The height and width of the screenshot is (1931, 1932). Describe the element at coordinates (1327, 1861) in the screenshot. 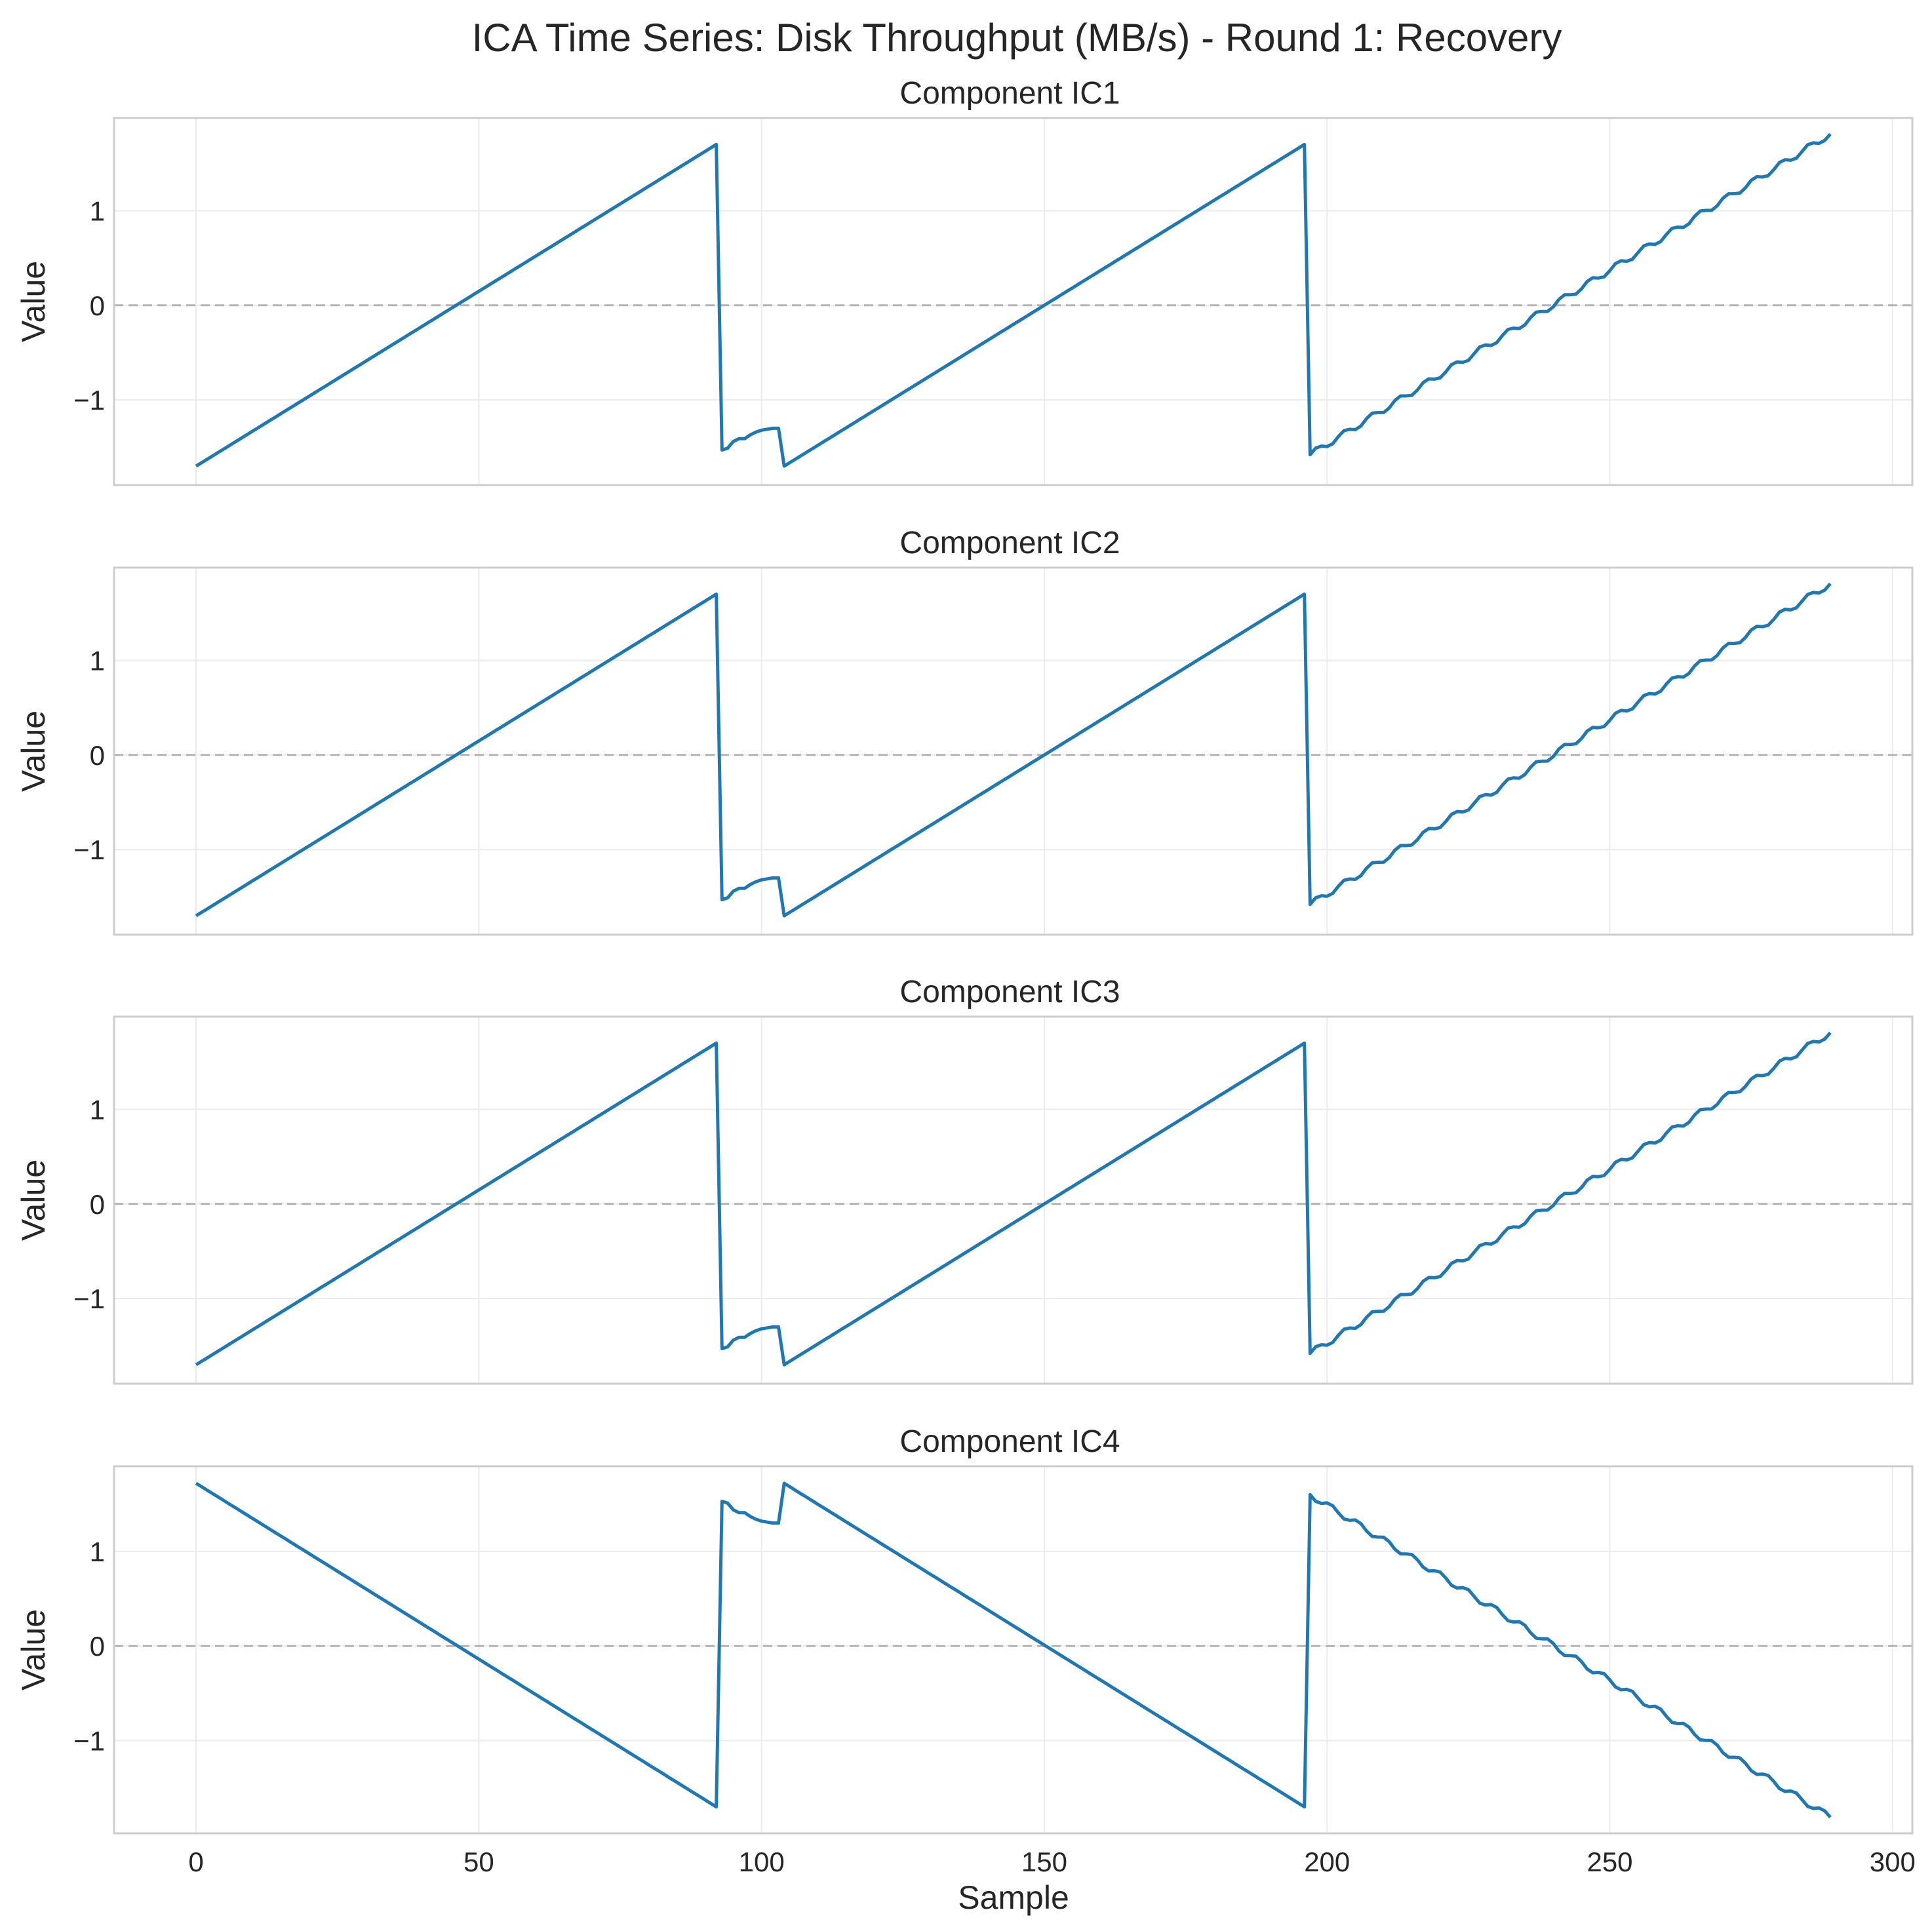

I see `x-tick-label: 200` at that location.